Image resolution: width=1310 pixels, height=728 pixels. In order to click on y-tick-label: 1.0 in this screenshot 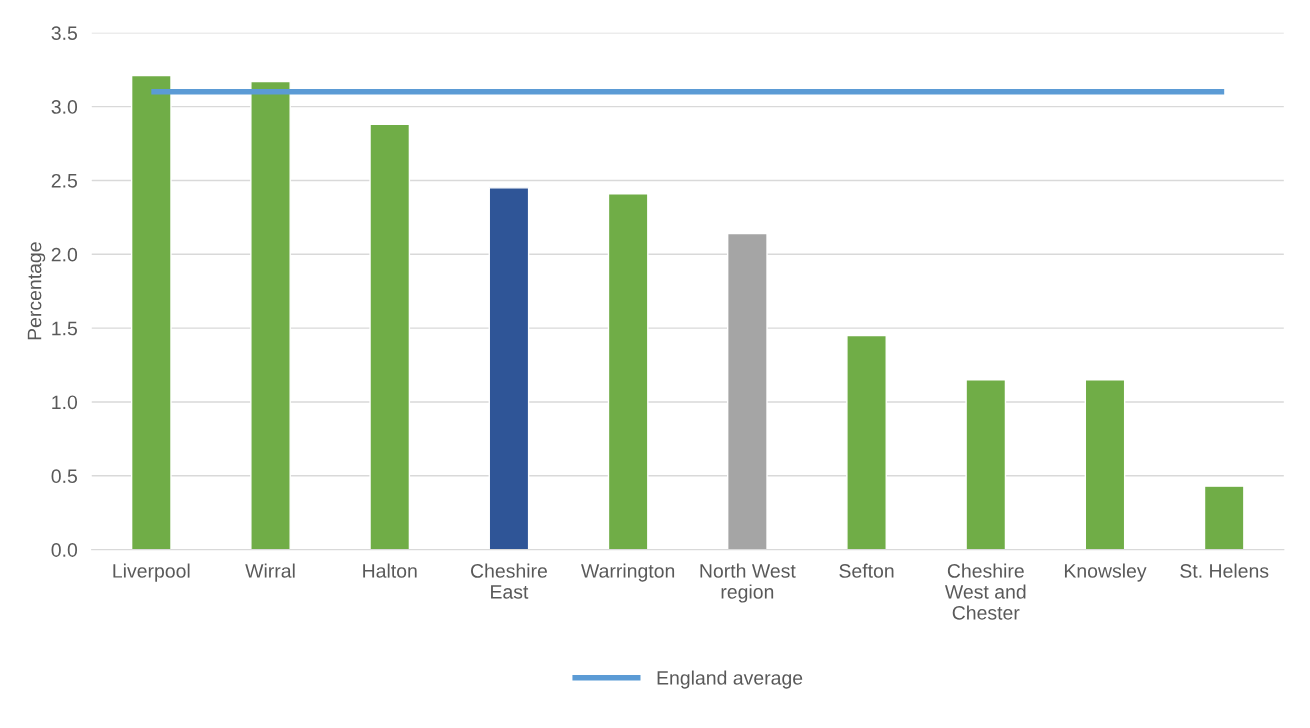, I will do `click(65, 402)`.